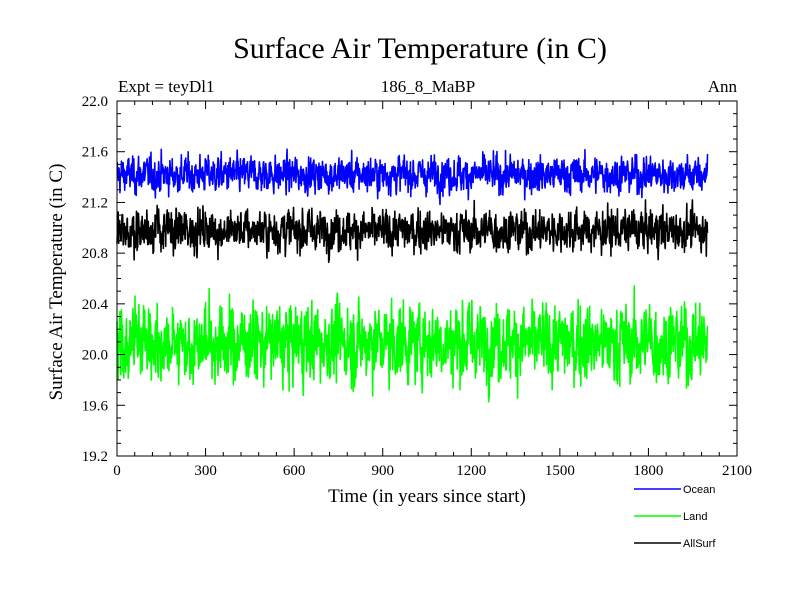 This screenshot has height=600, width=800. Describe the element at coordinates (117, 471) in the screenshot. I see `x-tick-label: 0` at that location.